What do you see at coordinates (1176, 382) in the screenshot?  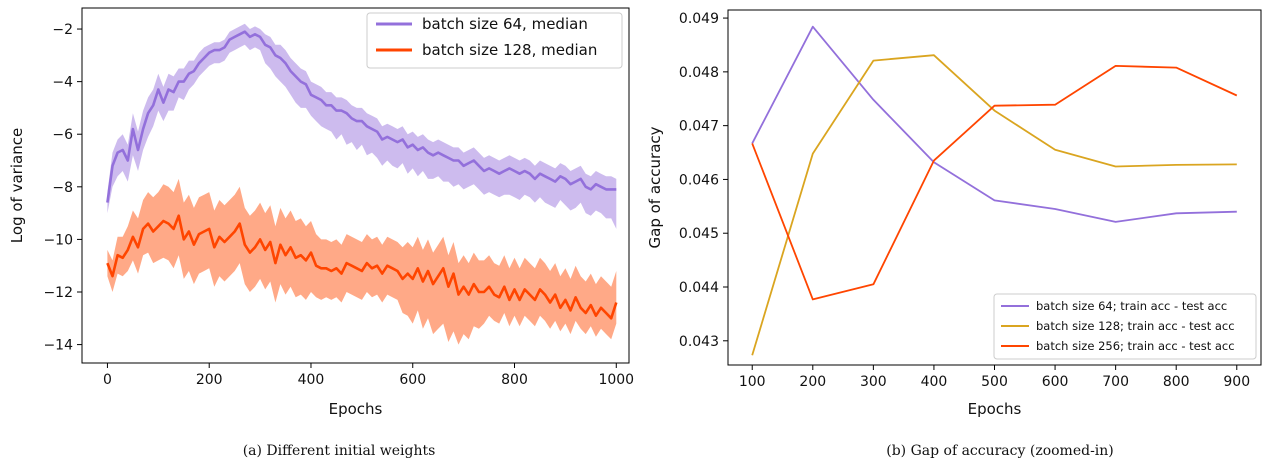 I see `chart-b-xtick-label: 800` at bounding box center [1176, 382].